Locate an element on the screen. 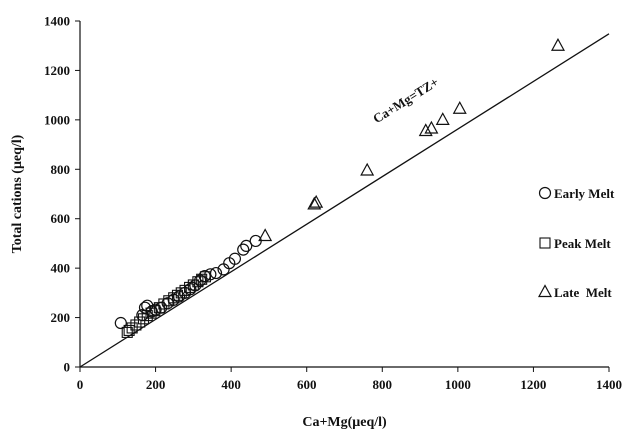  y-tick-label: 200 is located at coordinates (61, 317).